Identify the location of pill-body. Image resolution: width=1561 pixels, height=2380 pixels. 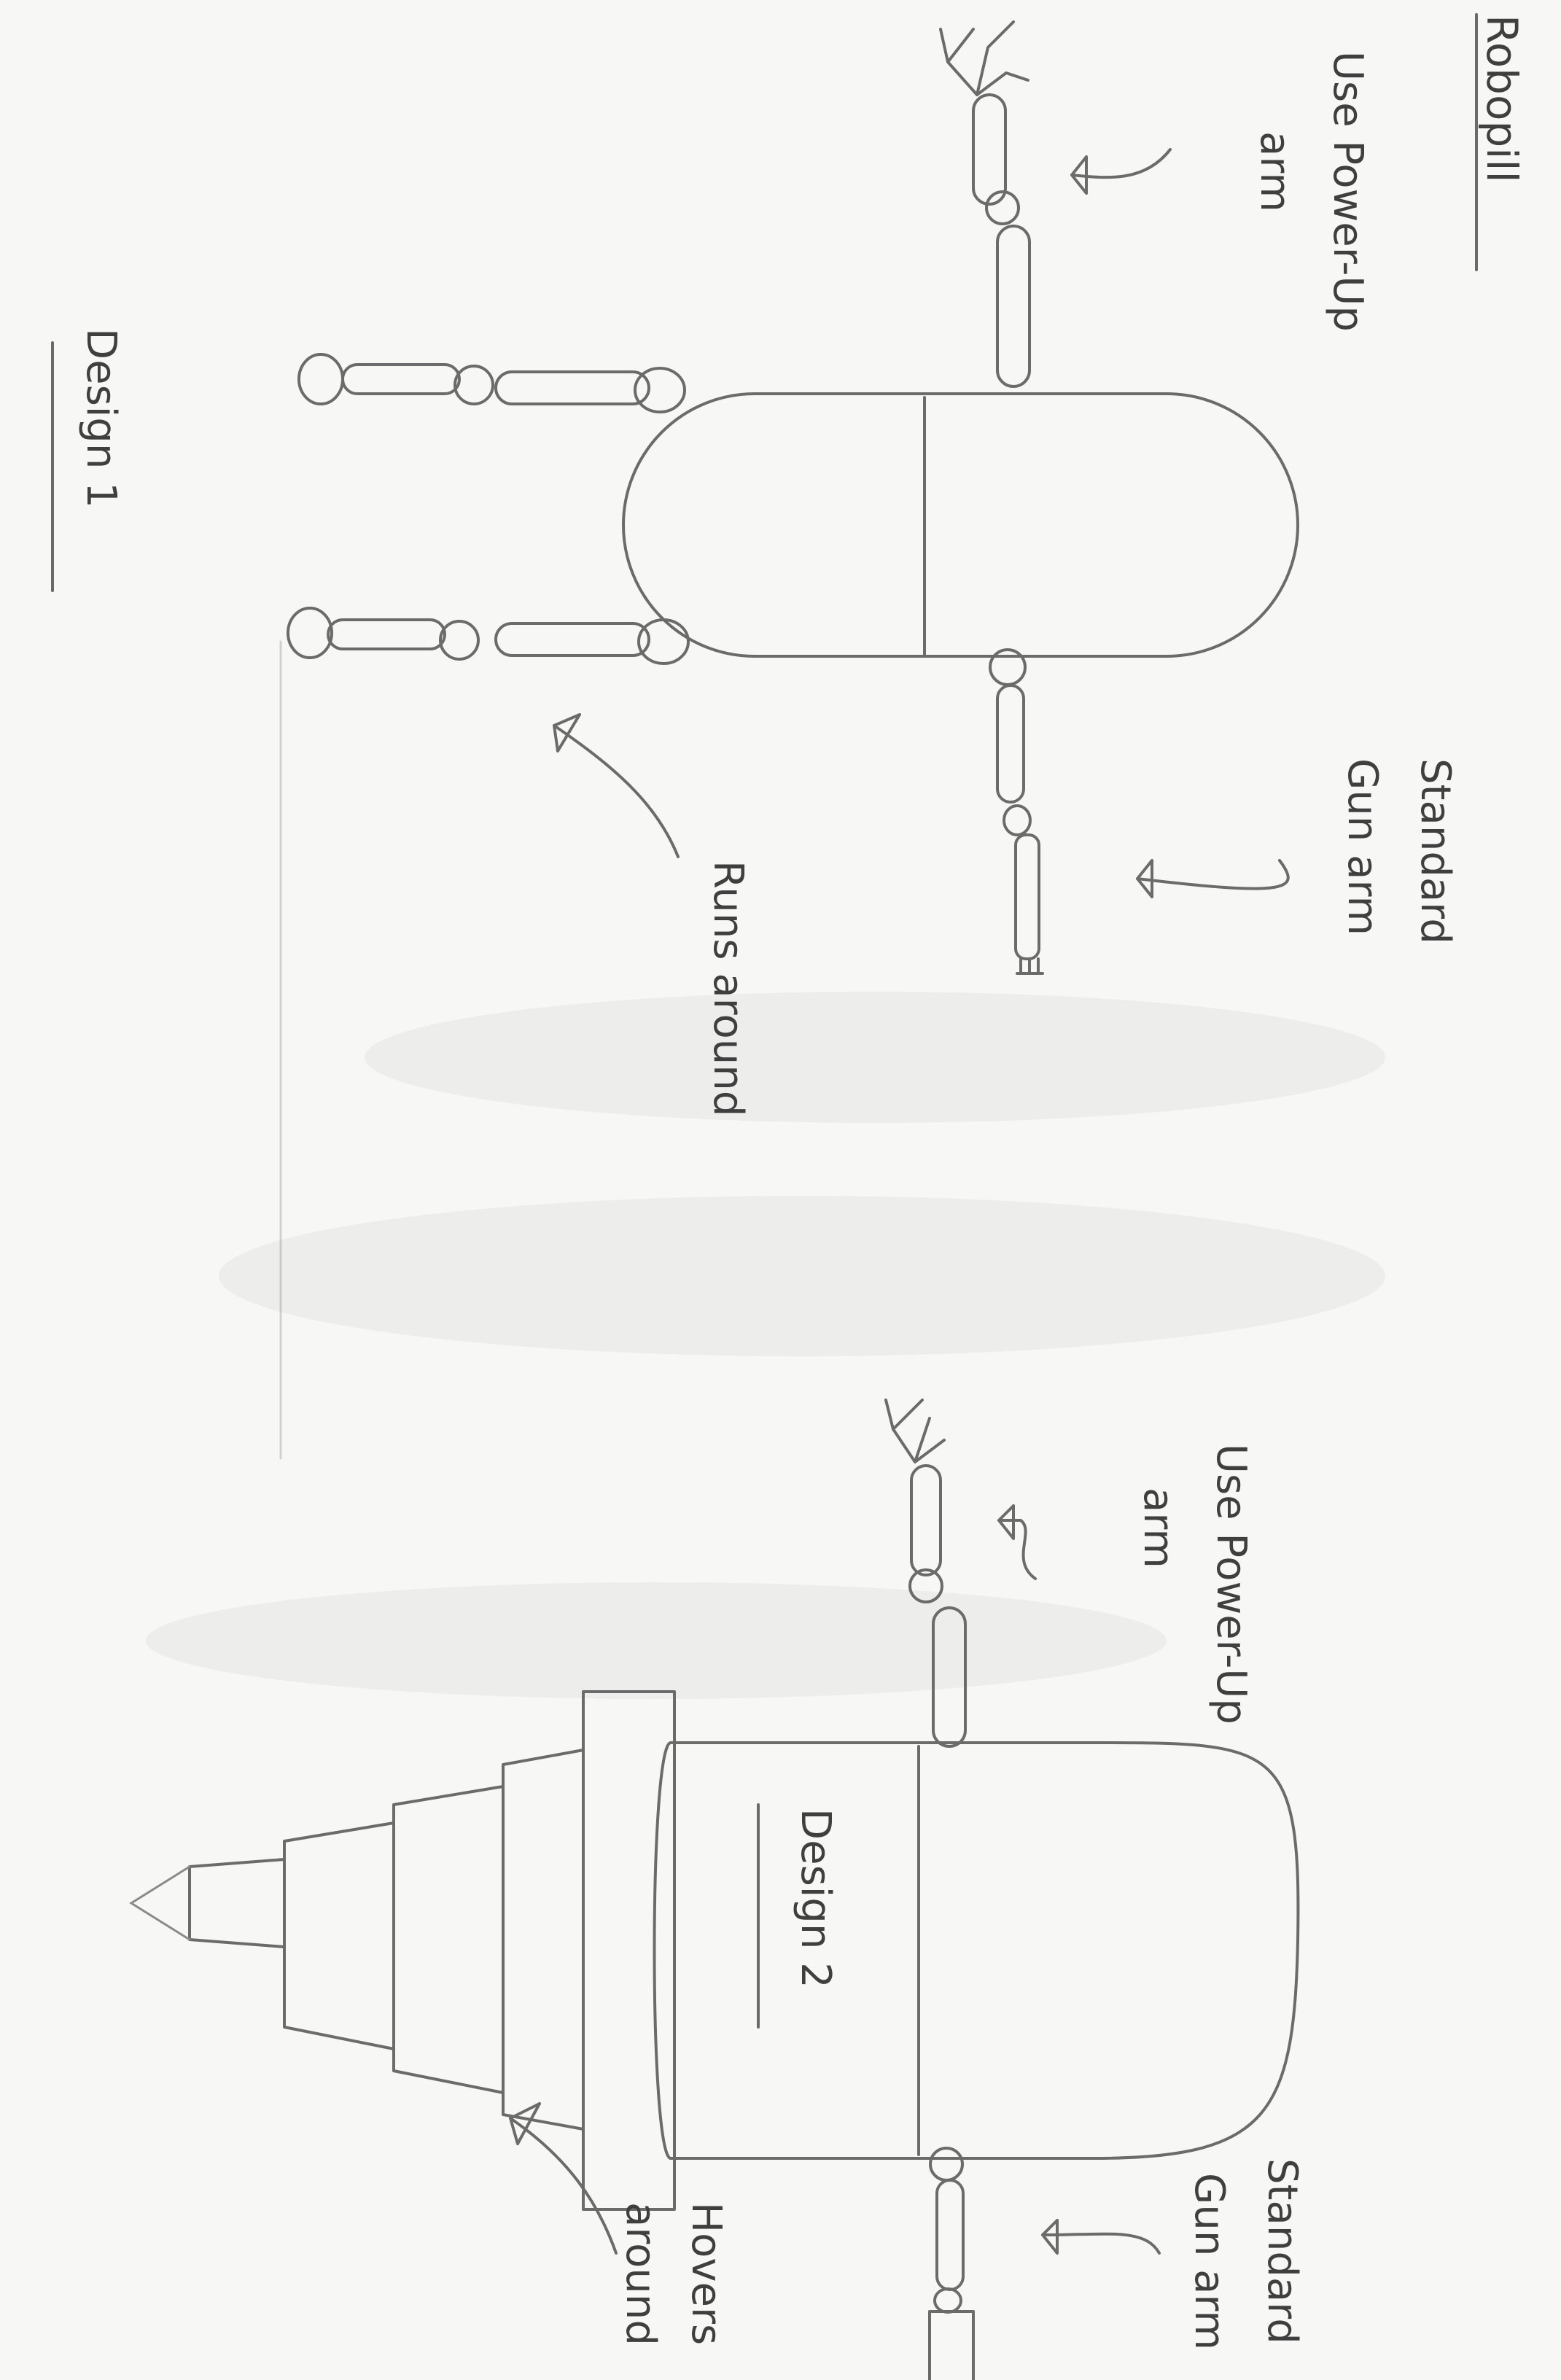
(960, 525).